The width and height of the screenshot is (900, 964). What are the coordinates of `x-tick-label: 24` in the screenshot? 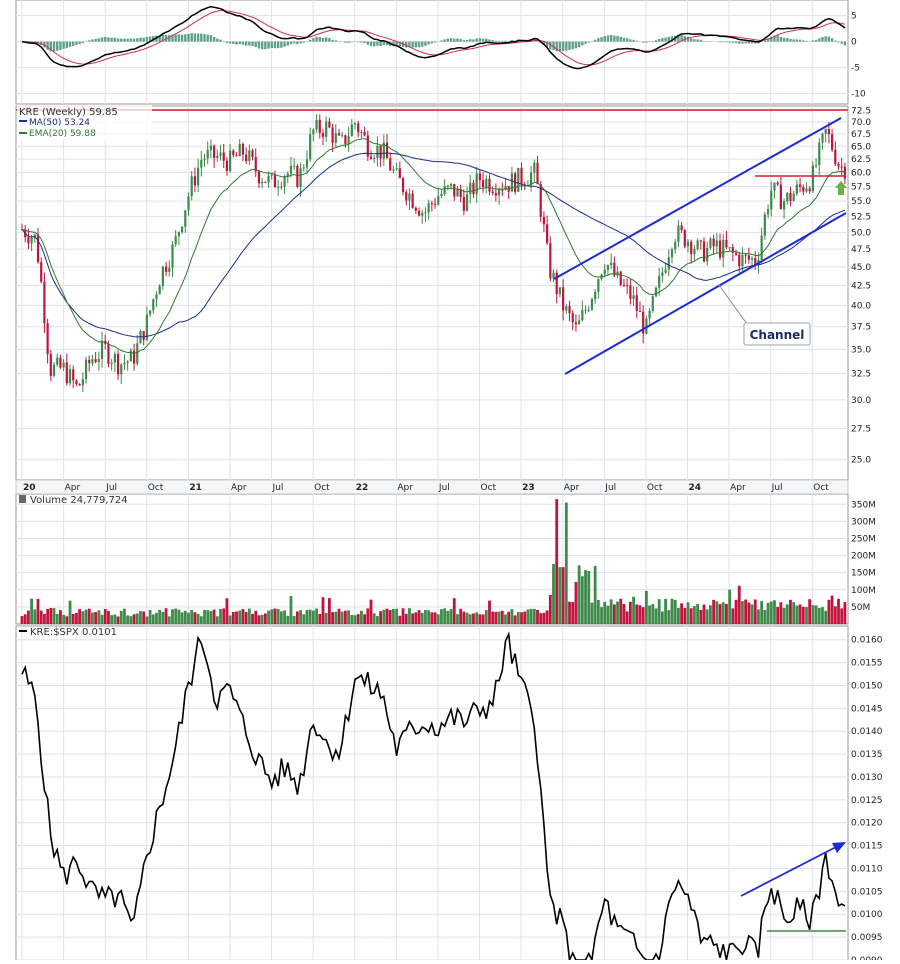 It's located at (694, 488).